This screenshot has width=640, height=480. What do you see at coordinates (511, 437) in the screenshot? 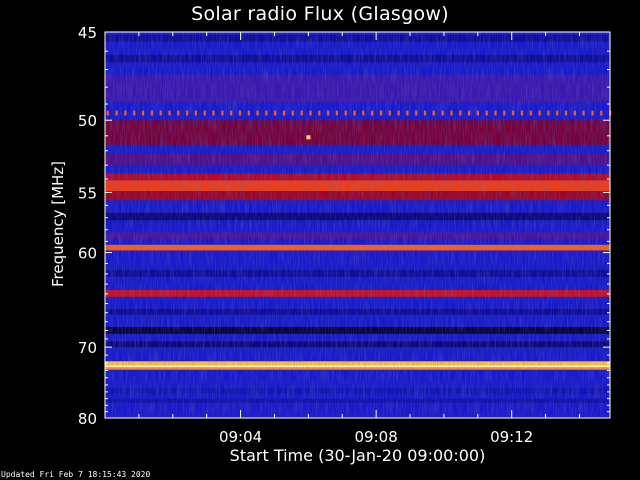
I see `x-tick-label: 09:12` at bounding box center [511, 437].